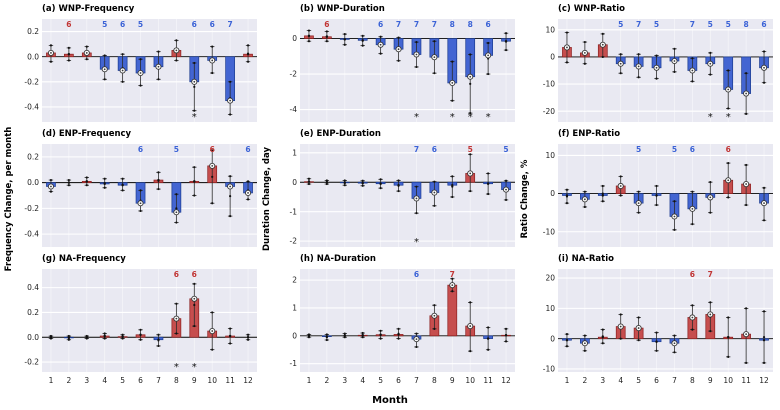  What do you see at coordinates (402, 327) in the screenshot?
I see `panel-na-duration-plot: 210-16 71 2 3 4 5 6 7 8 9 10 11 12` at bounding box center [402, 327].